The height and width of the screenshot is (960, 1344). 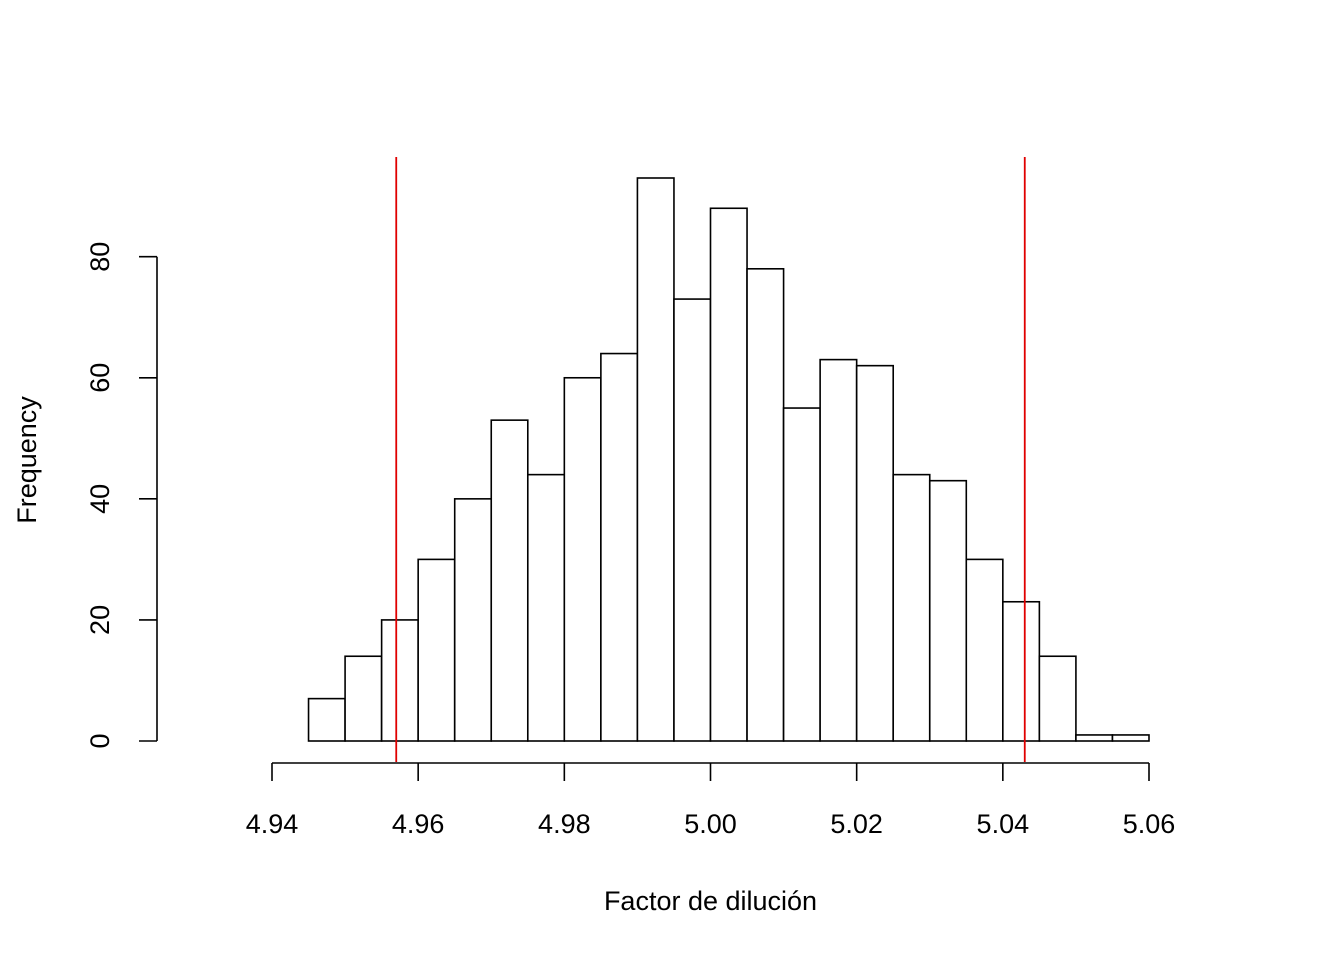 I want to click on x-tick-label: 5.04, so click(x=1003, y=824).